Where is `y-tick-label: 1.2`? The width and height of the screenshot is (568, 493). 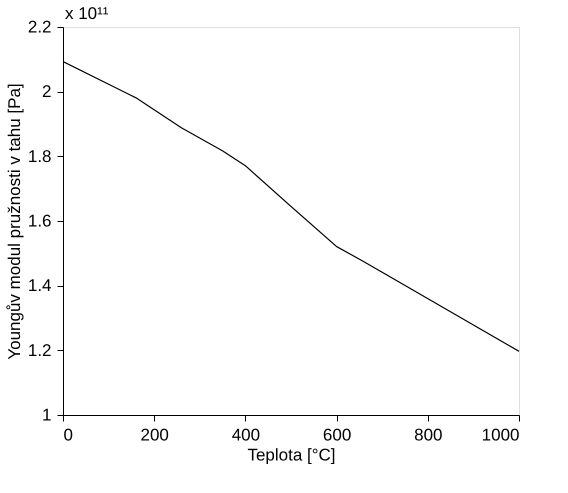
y-tick-label: 1.2 is located at coordinates (40, 350).